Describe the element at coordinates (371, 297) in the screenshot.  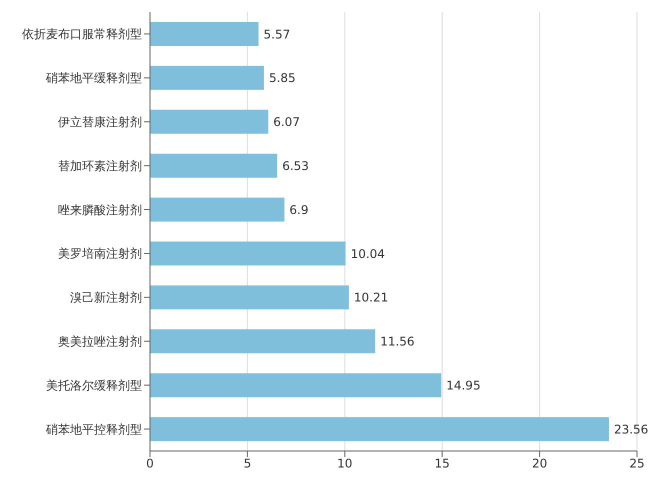
I see `data-label: 10.21` at that location.